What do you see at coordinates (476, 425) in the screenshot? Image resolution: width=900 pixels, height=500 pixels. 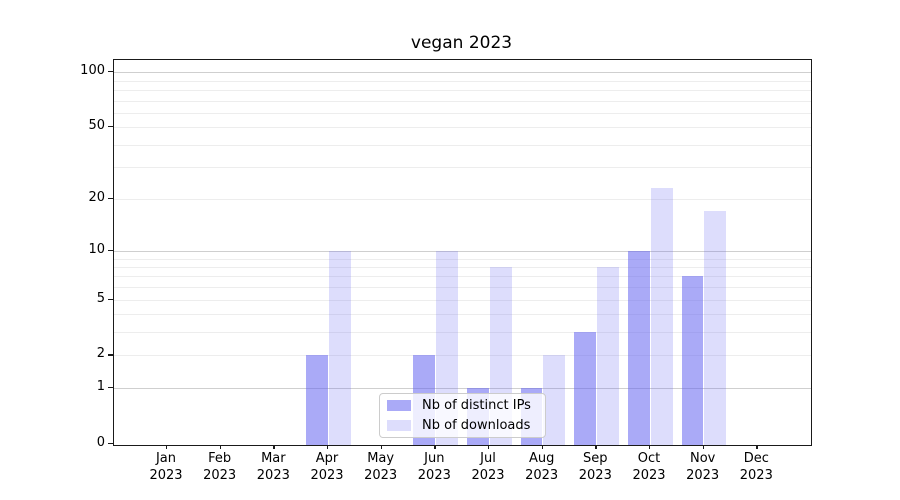 I see `legend-label-downloads: Nb of downloads` at bounding box center [476, 425].